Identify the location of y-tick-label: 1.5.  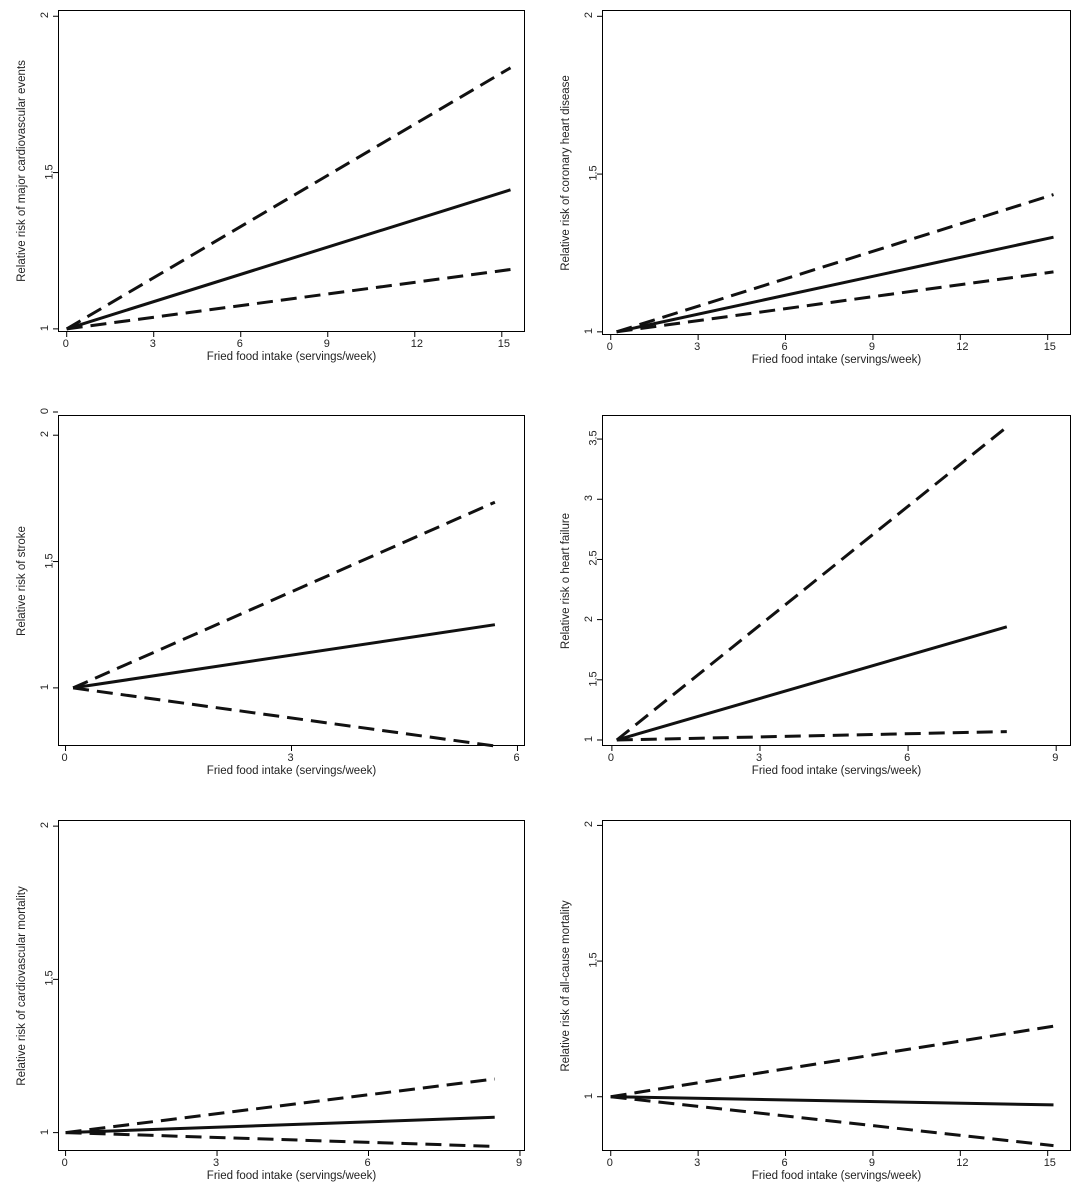
(593, 960).